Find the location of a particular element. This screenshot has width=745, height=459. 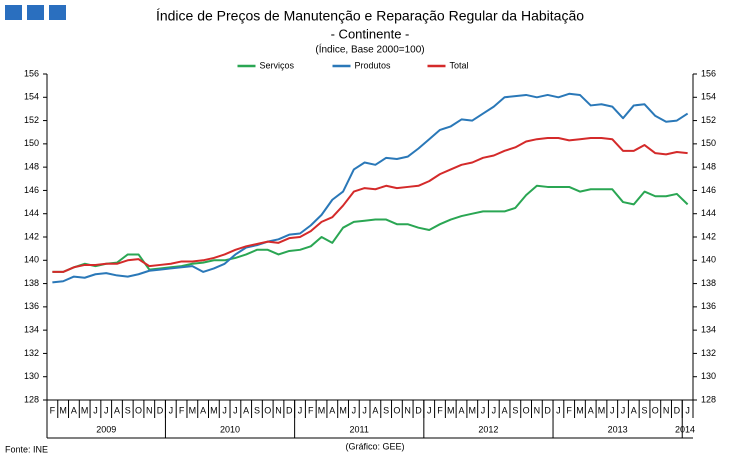

y2-tick-label: 150 is located at coordinates (708, 143).